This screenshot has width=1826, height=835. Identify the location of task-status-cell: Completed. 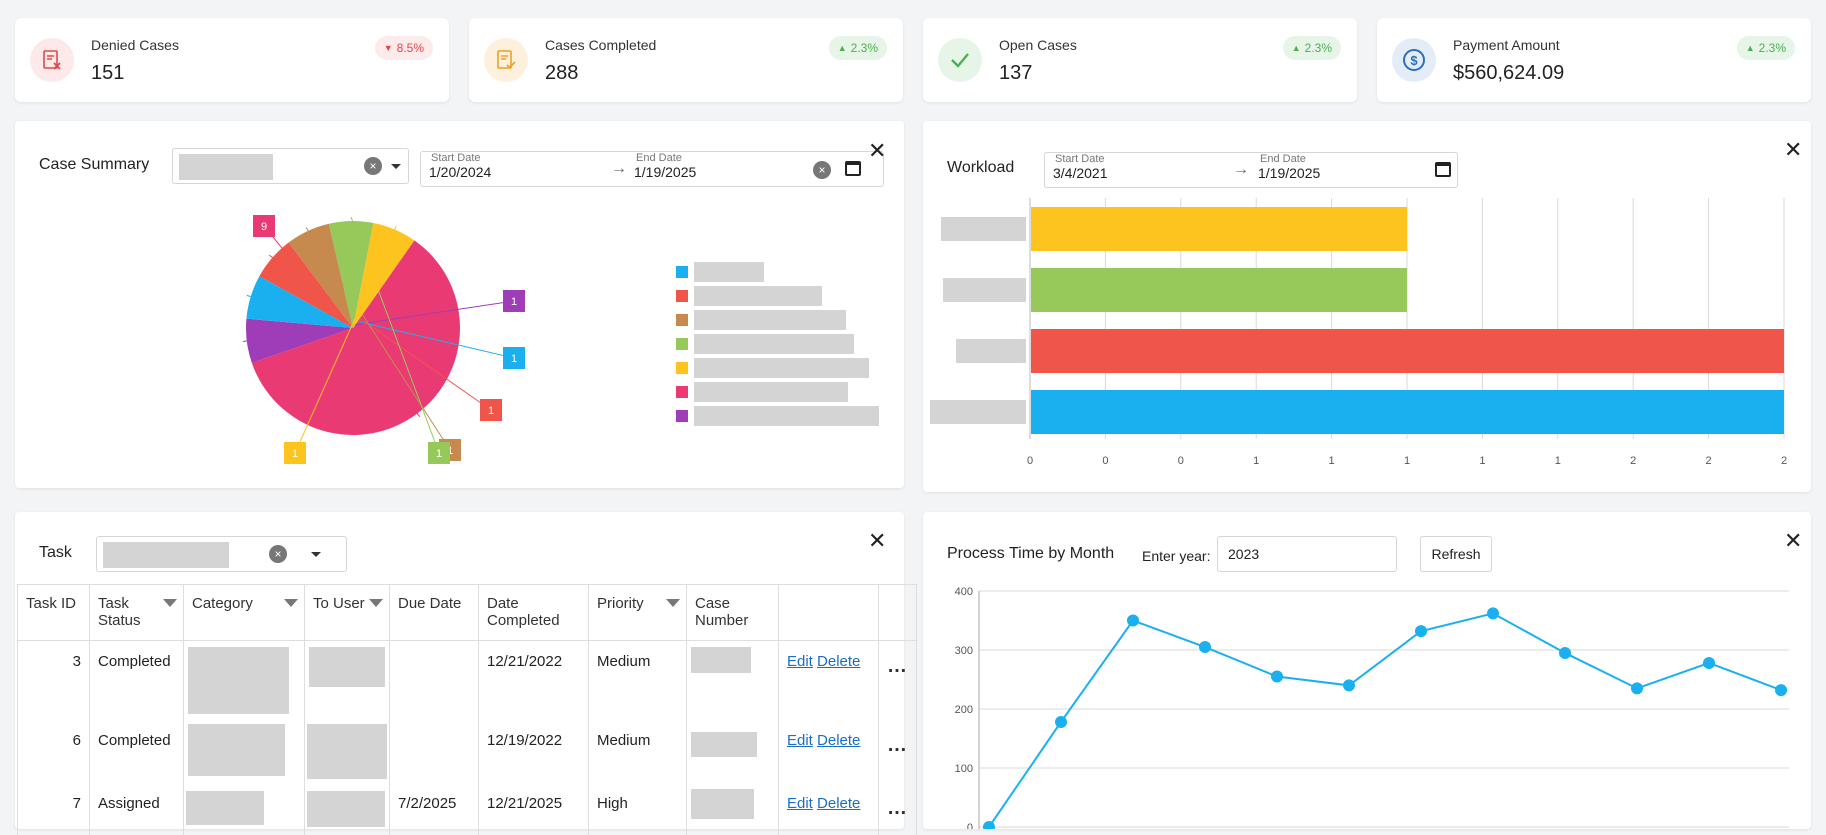
(136, 680).